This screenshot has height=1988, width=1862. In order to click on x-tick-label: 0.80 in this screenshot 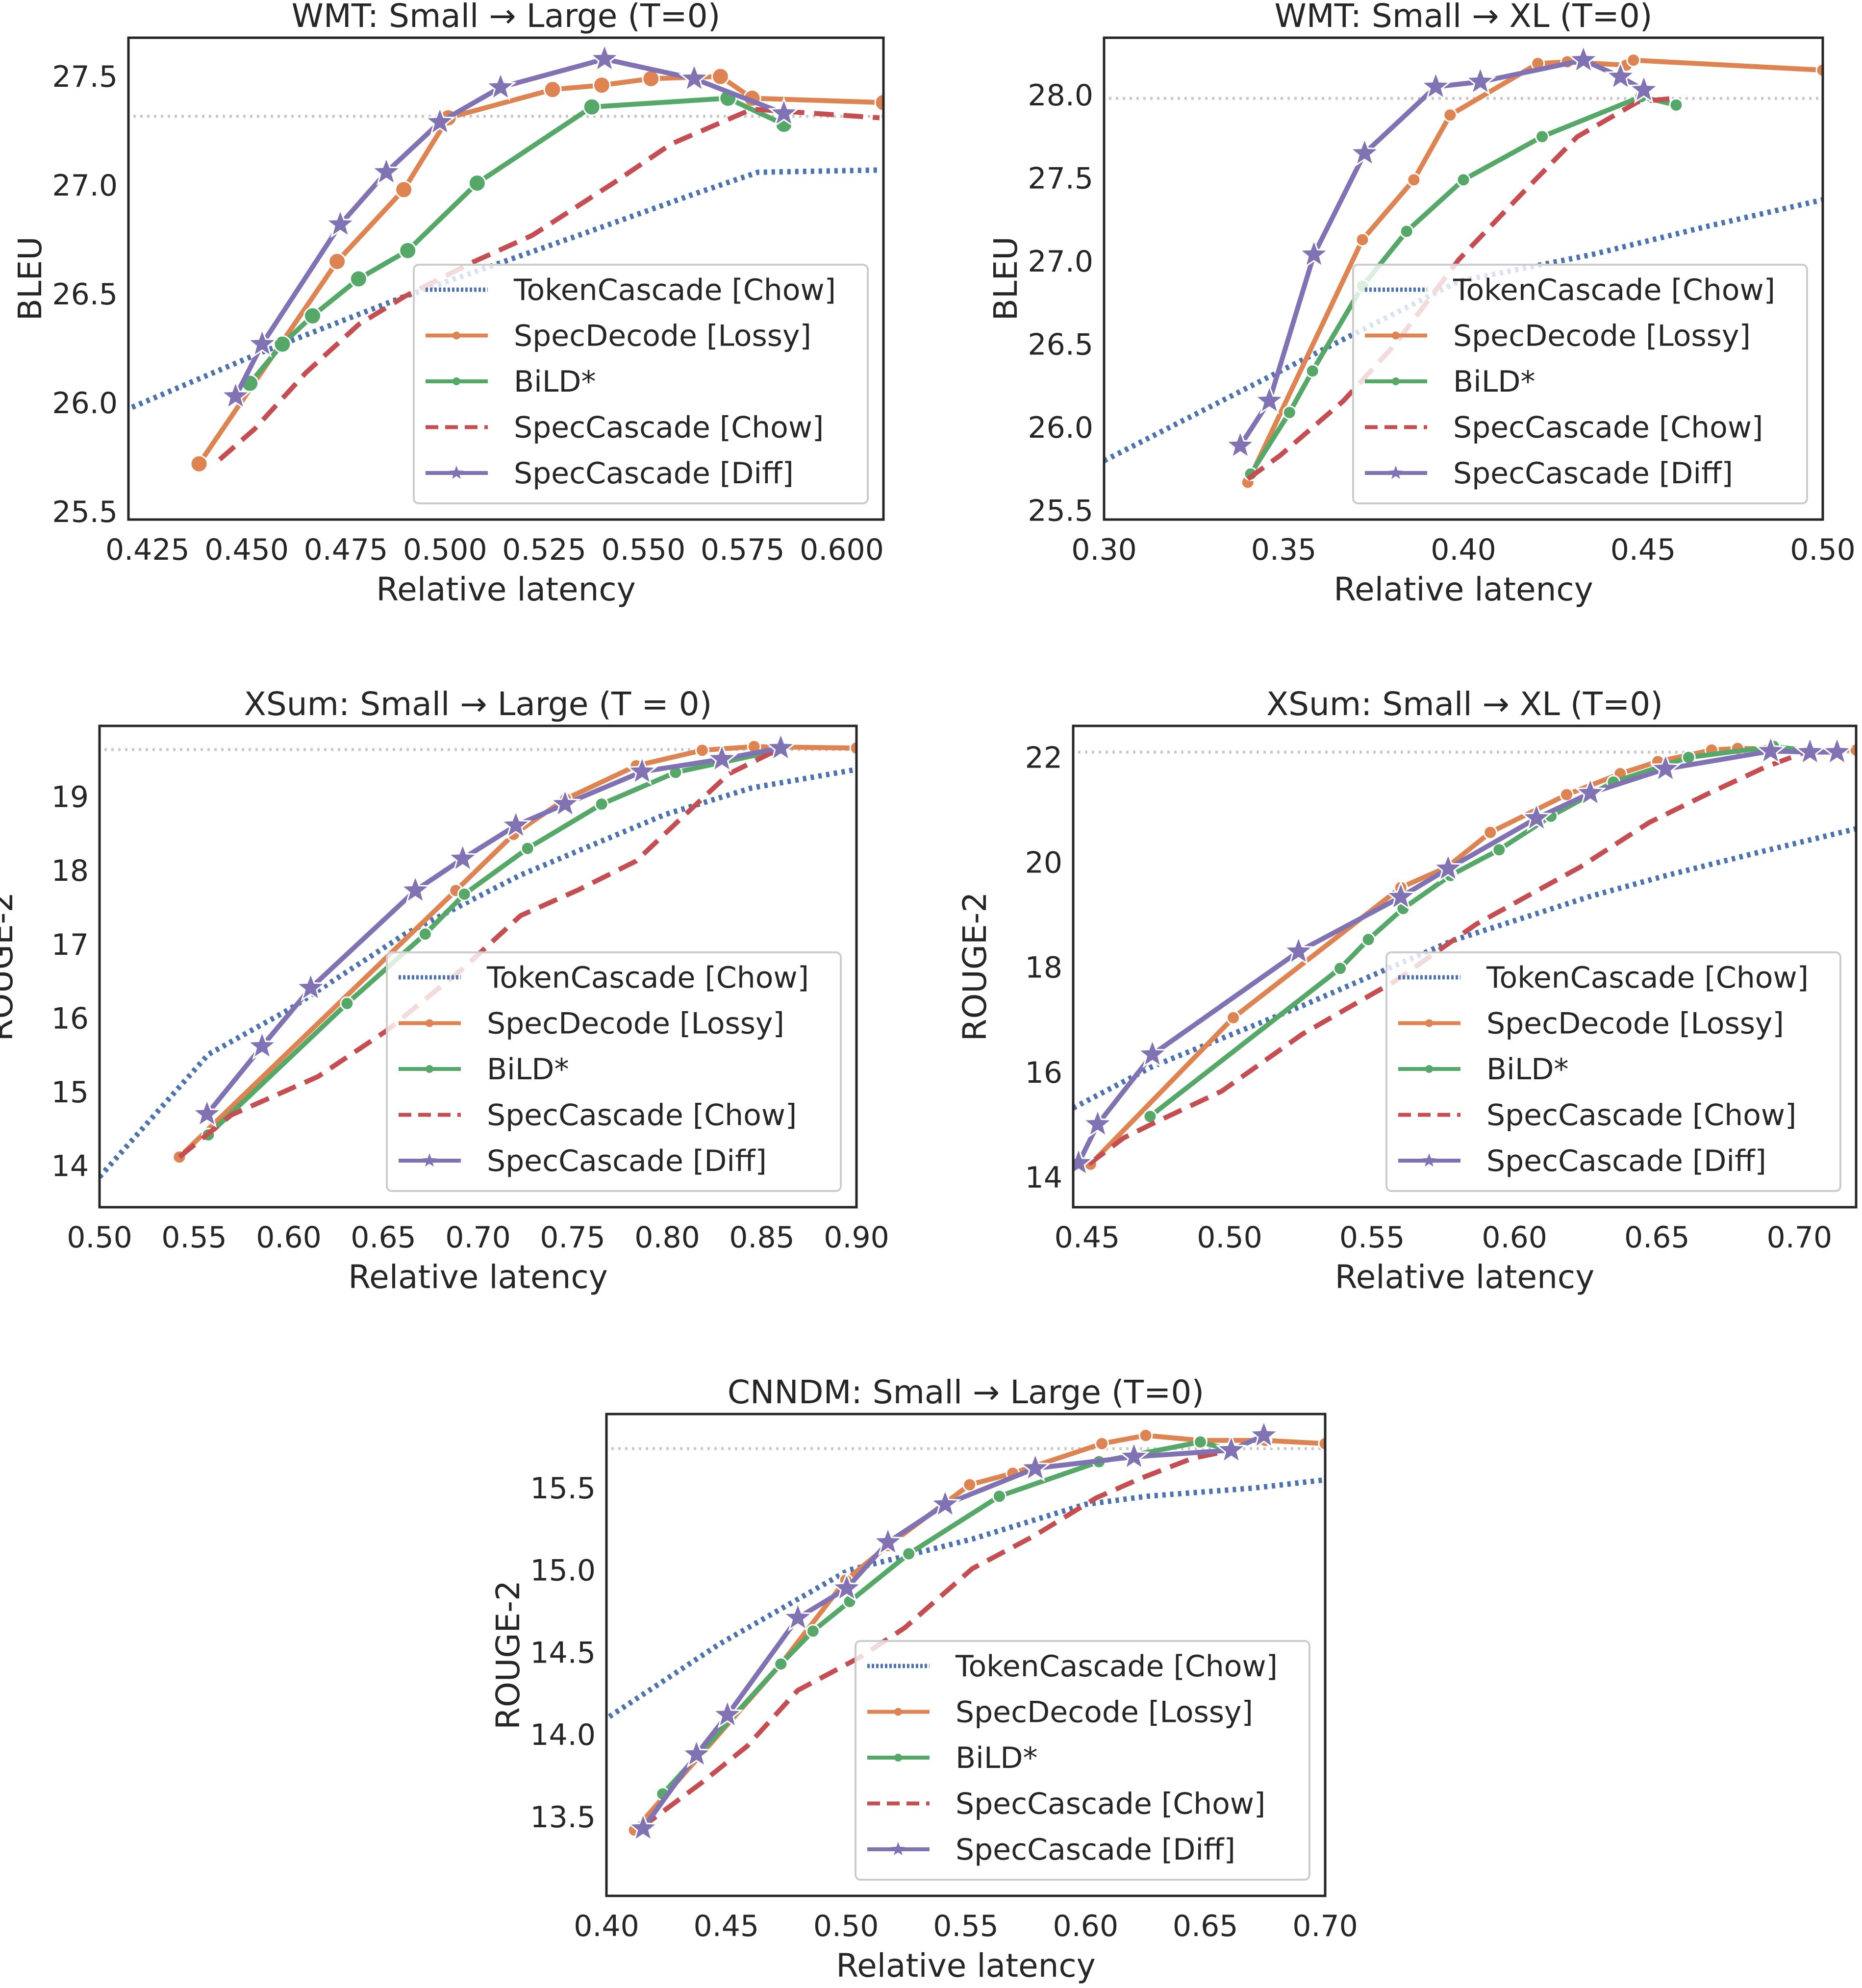, I will do `click(667, 1237)`.